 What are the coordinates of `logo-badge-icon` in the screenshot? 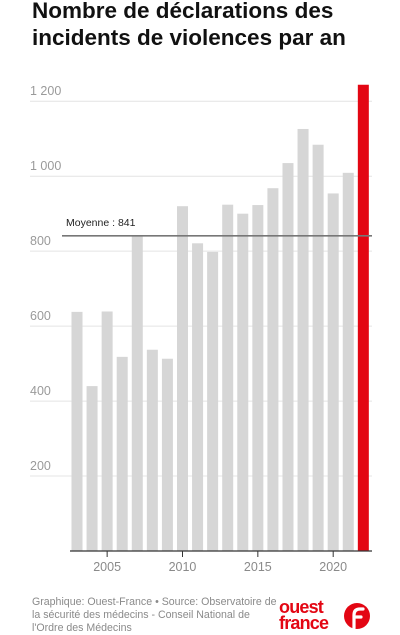 It's located at (357, 616).